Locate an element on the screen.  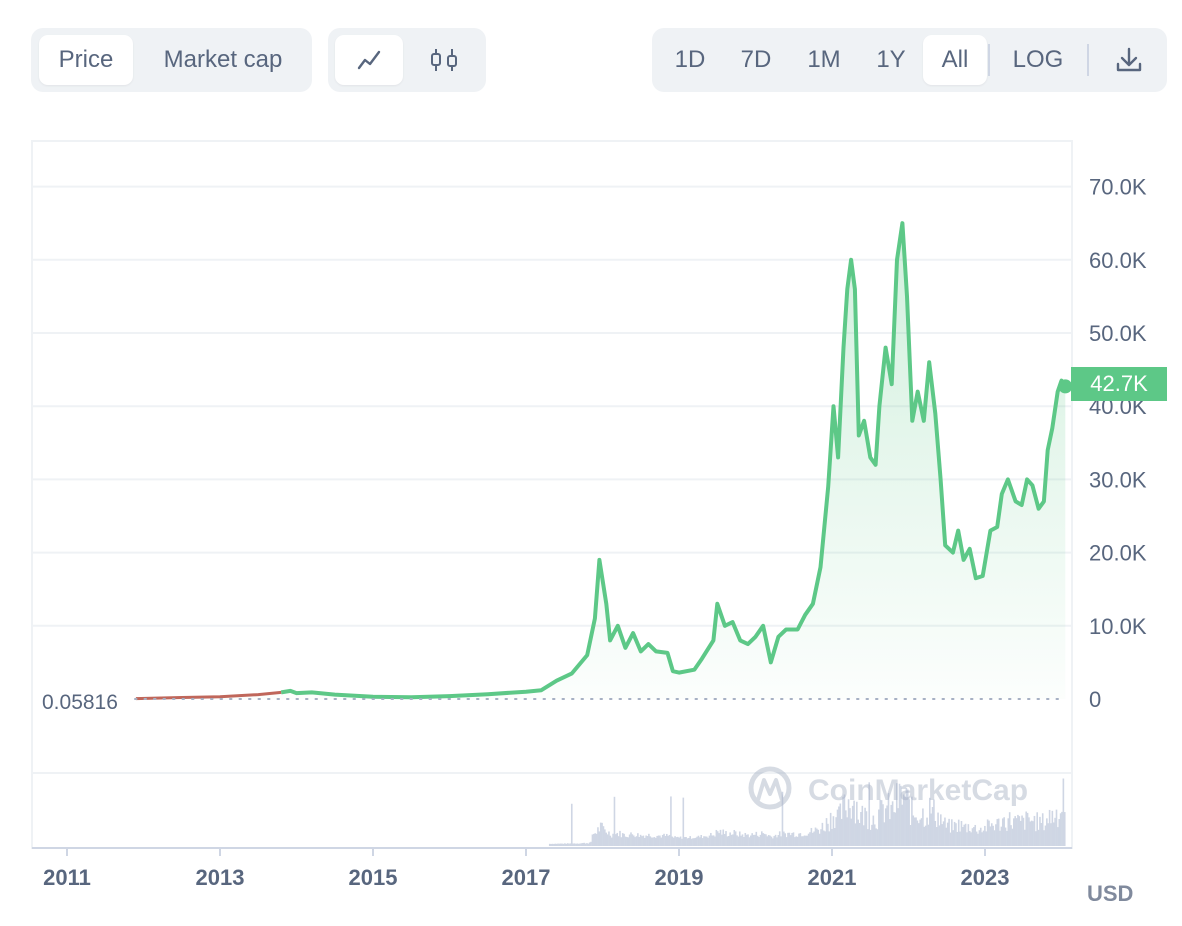
start-price-label: 0.05816 is located at coordinates (80, 702).